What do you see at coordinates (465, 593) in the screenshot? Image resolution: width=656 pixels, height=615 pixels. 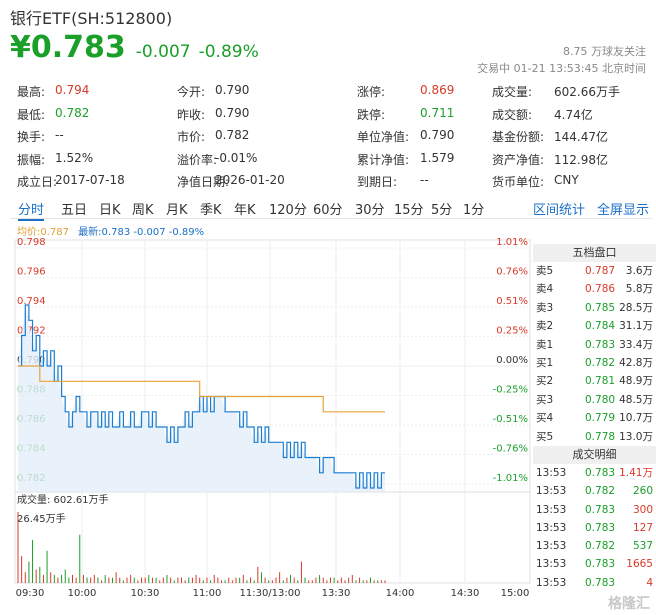 I see `x-tick: 14:30` at bounding box center [465, 593].